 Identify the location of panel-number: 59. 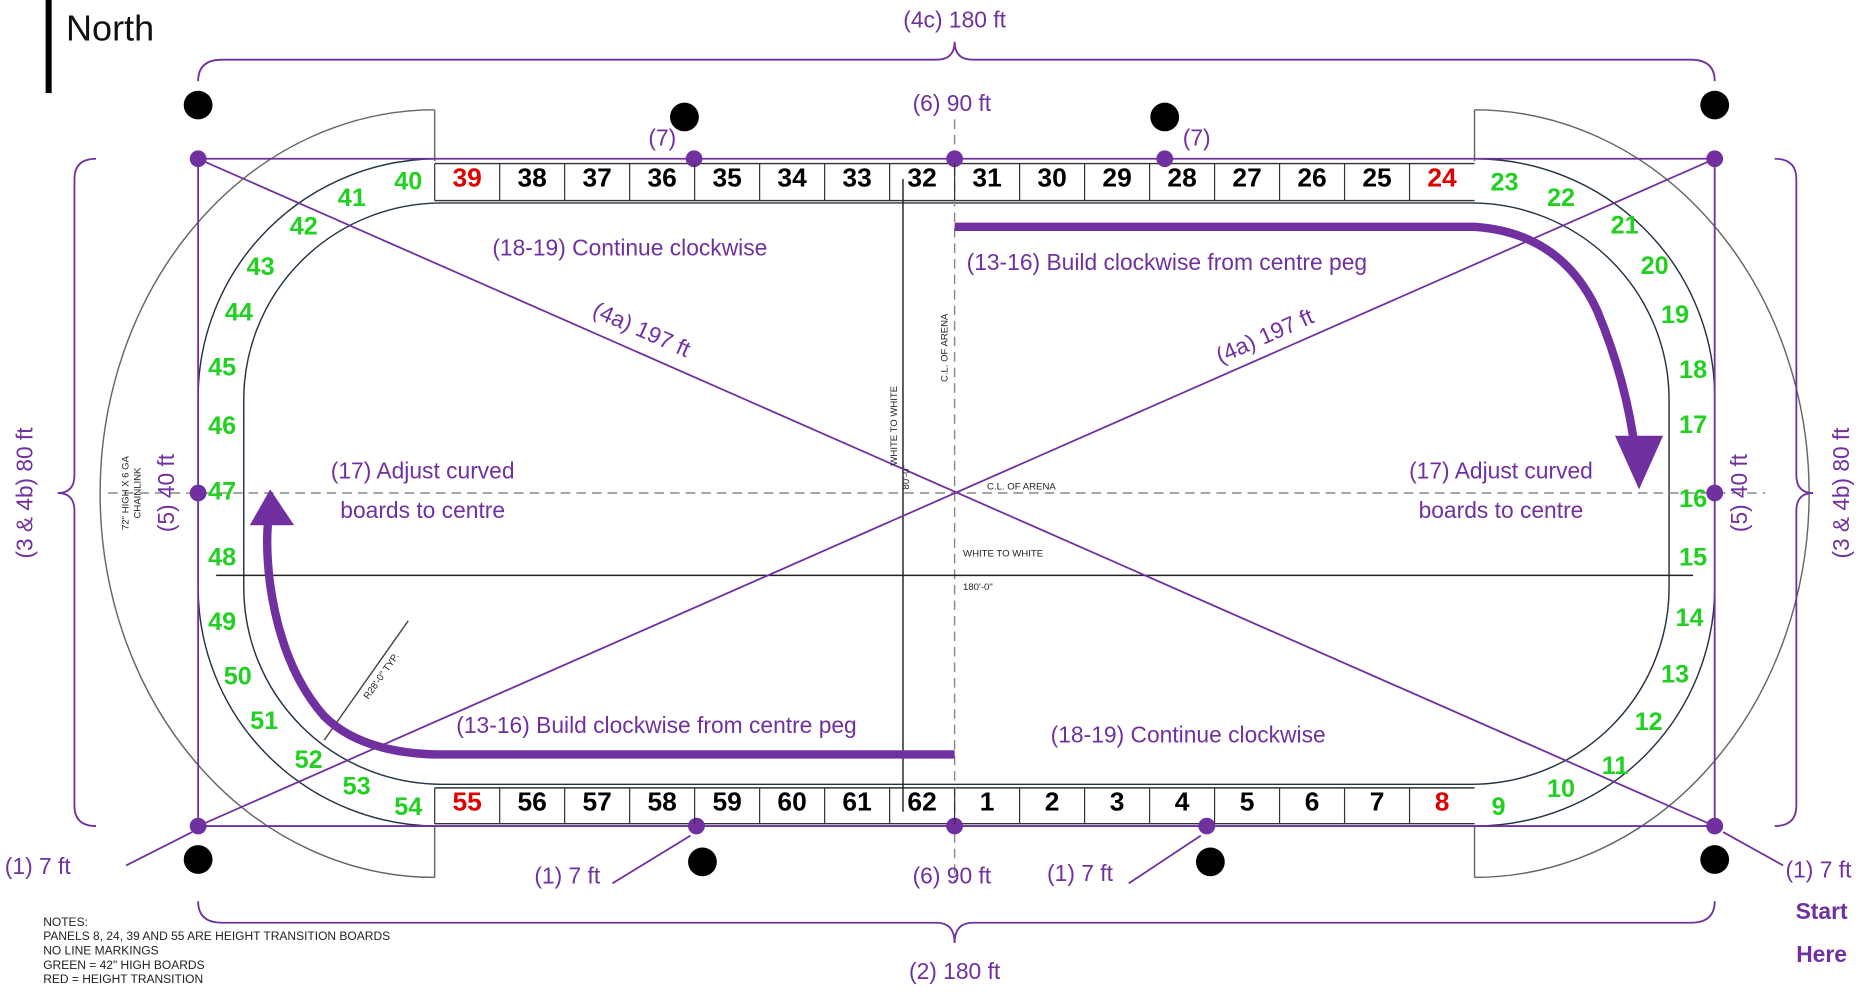
(726, 801).